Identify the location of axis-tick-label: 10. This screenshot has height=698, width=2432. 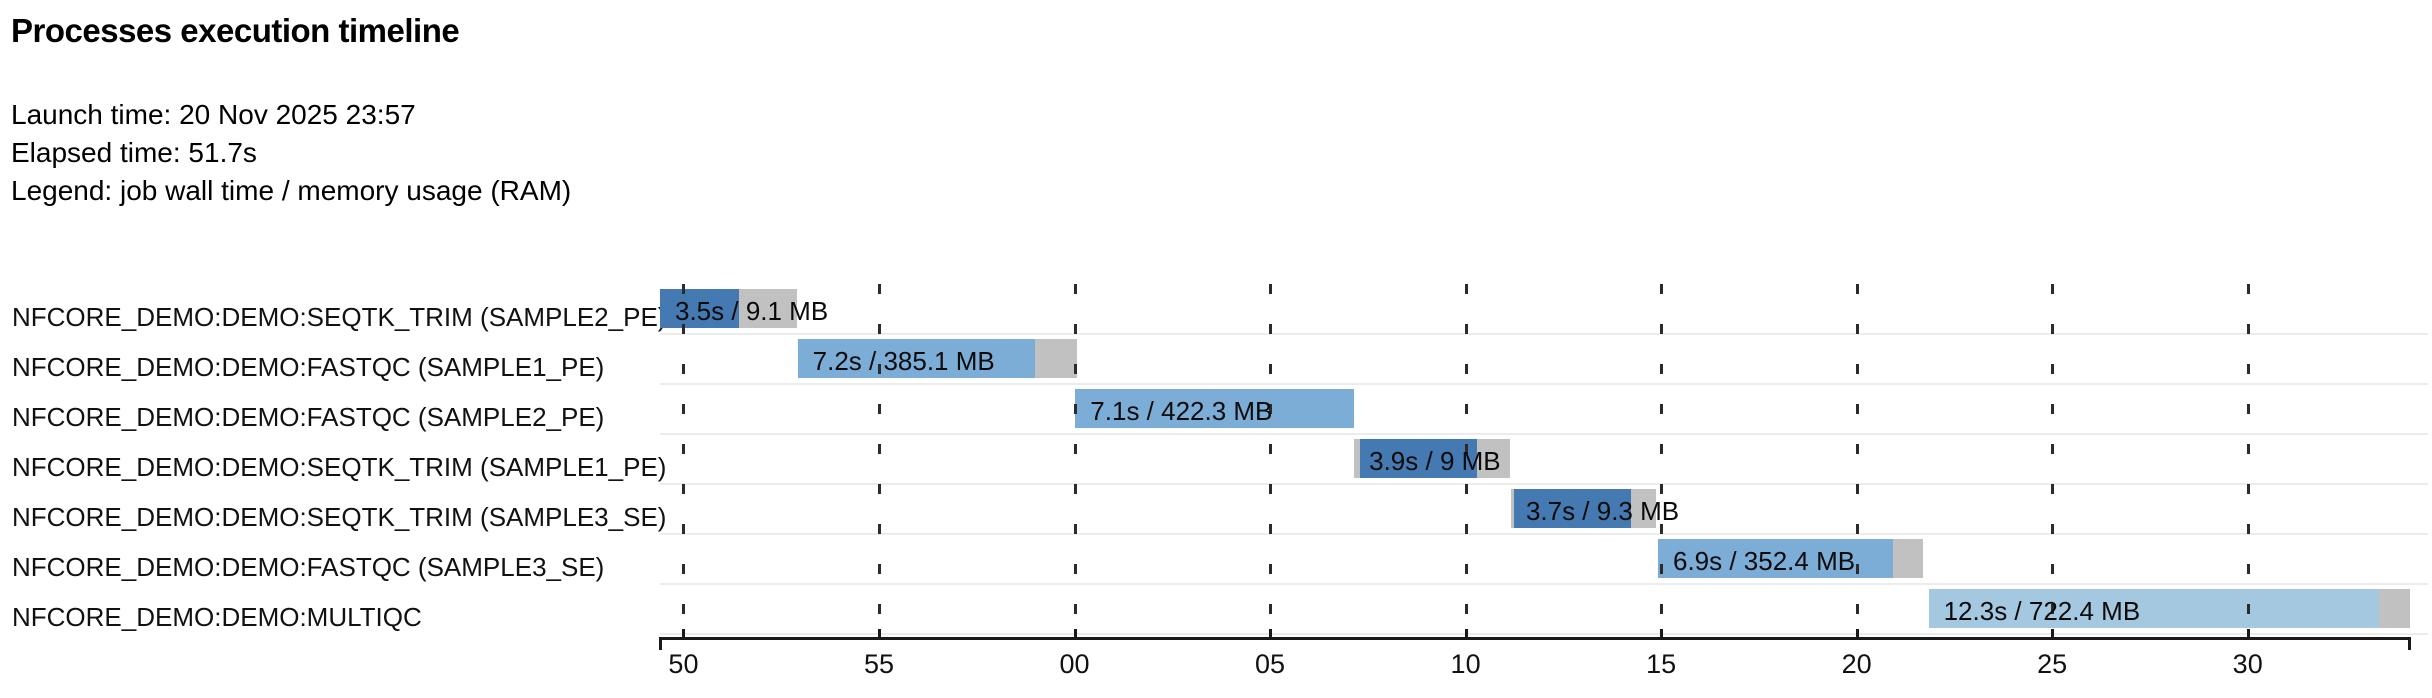
(1465, 664).